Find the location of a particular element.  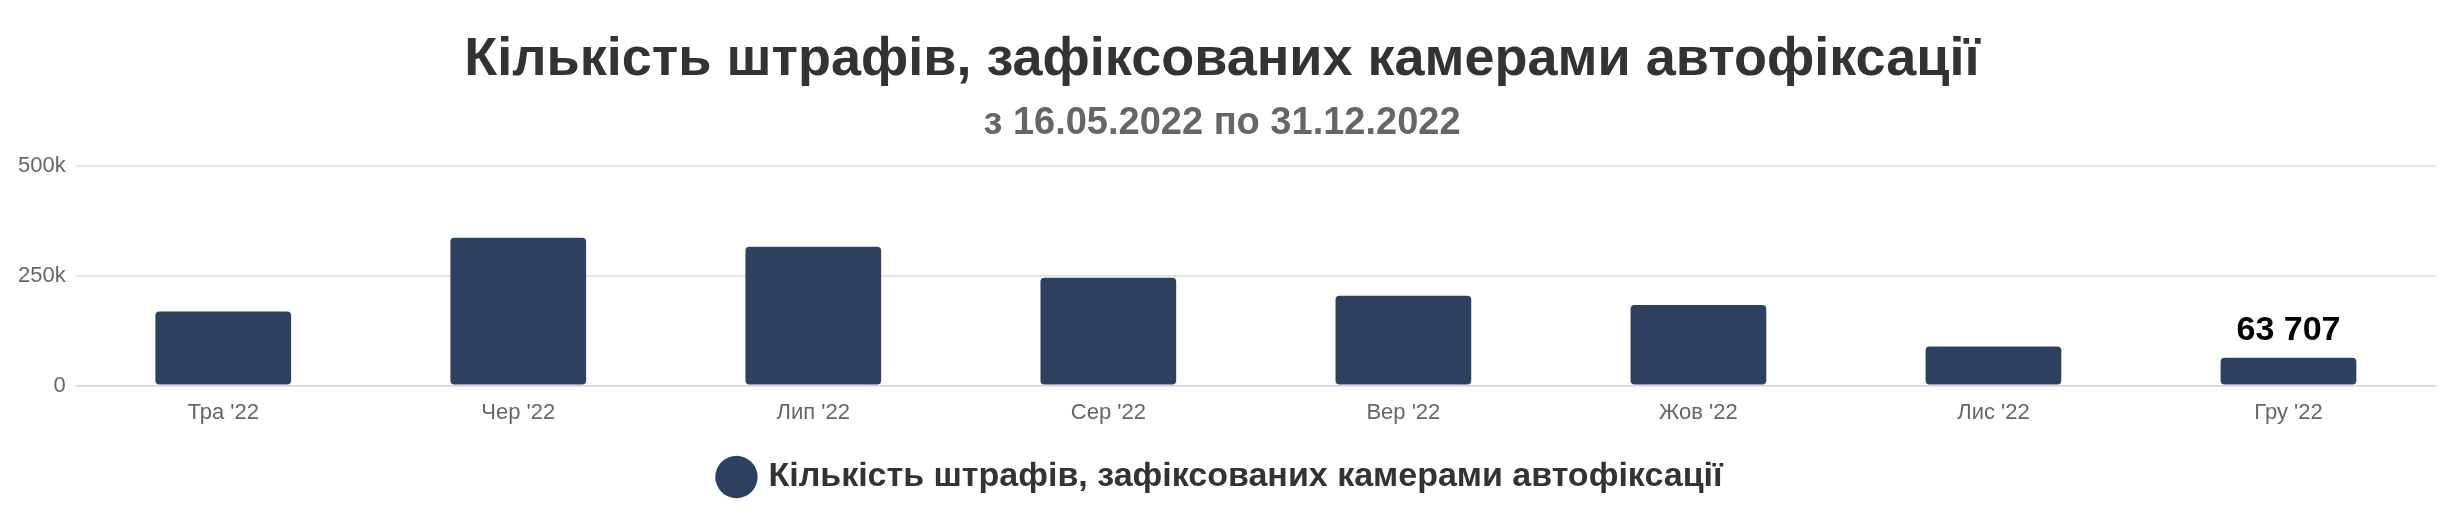

chart-title: Кількість штрафів, зафіксованих камерами автофіксації is located at coordinates (1223, 56).